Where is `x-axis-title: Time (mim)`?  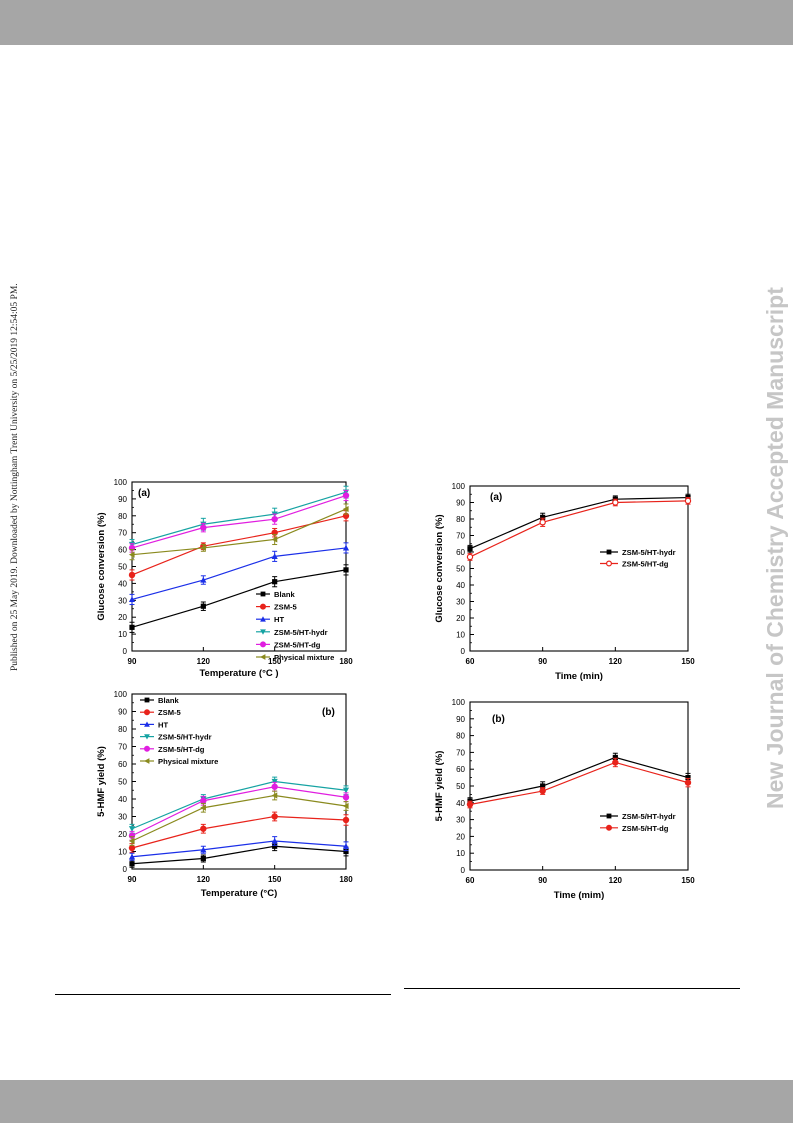
x-axis-title: Time (mim) is located at coordinates (579, 895).